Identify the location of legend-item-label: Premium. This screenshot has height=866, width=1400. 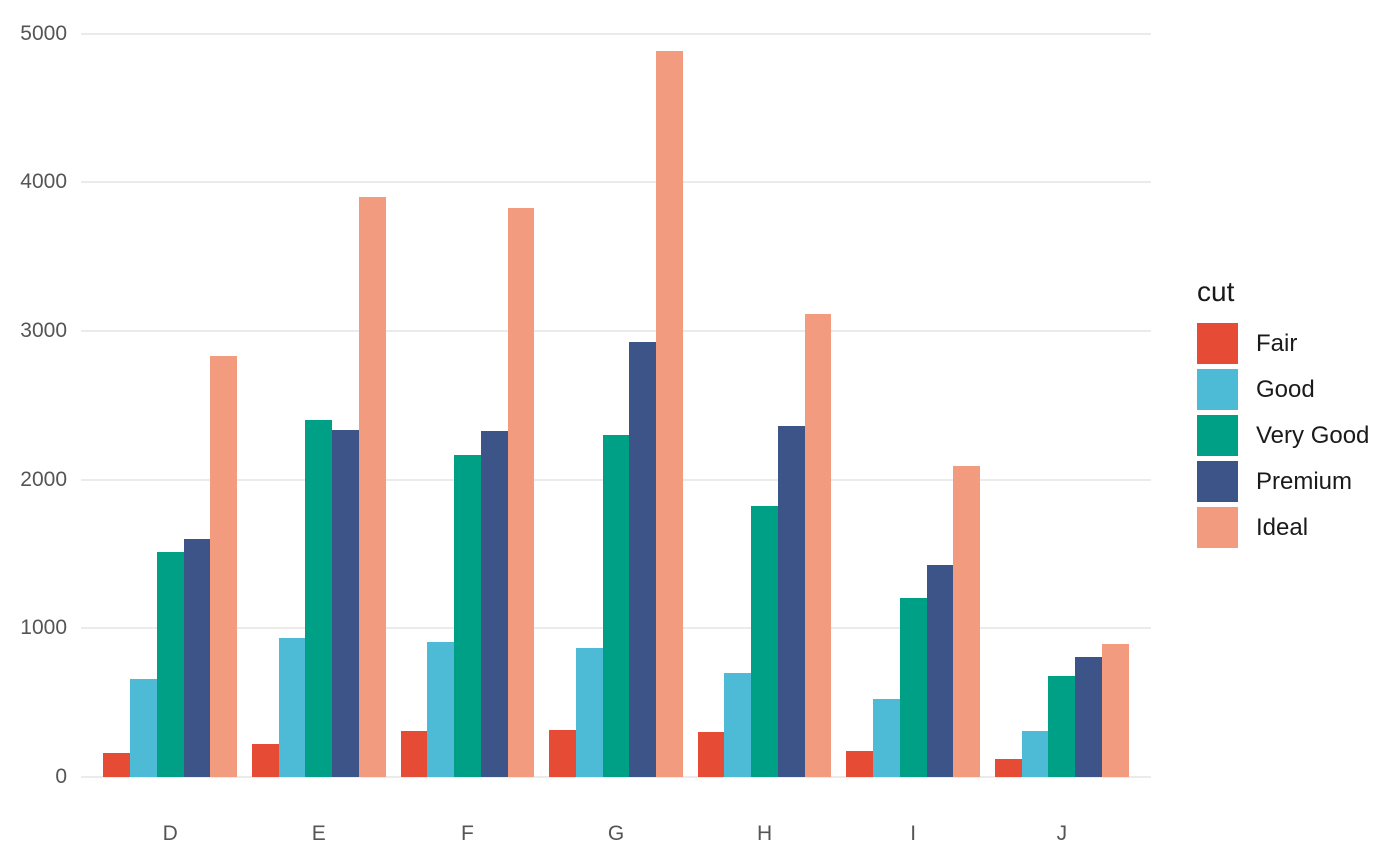
(1304, 481).